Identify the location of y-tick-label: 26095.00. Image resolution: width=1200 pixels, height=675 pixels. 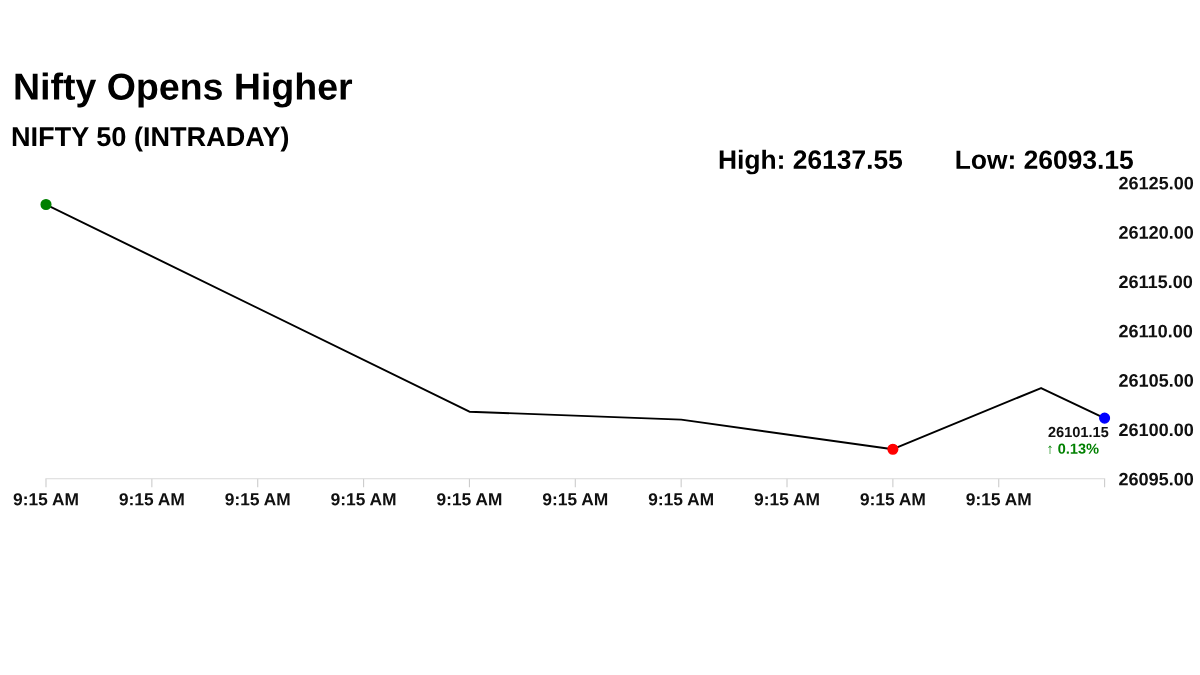
(1156, 479).